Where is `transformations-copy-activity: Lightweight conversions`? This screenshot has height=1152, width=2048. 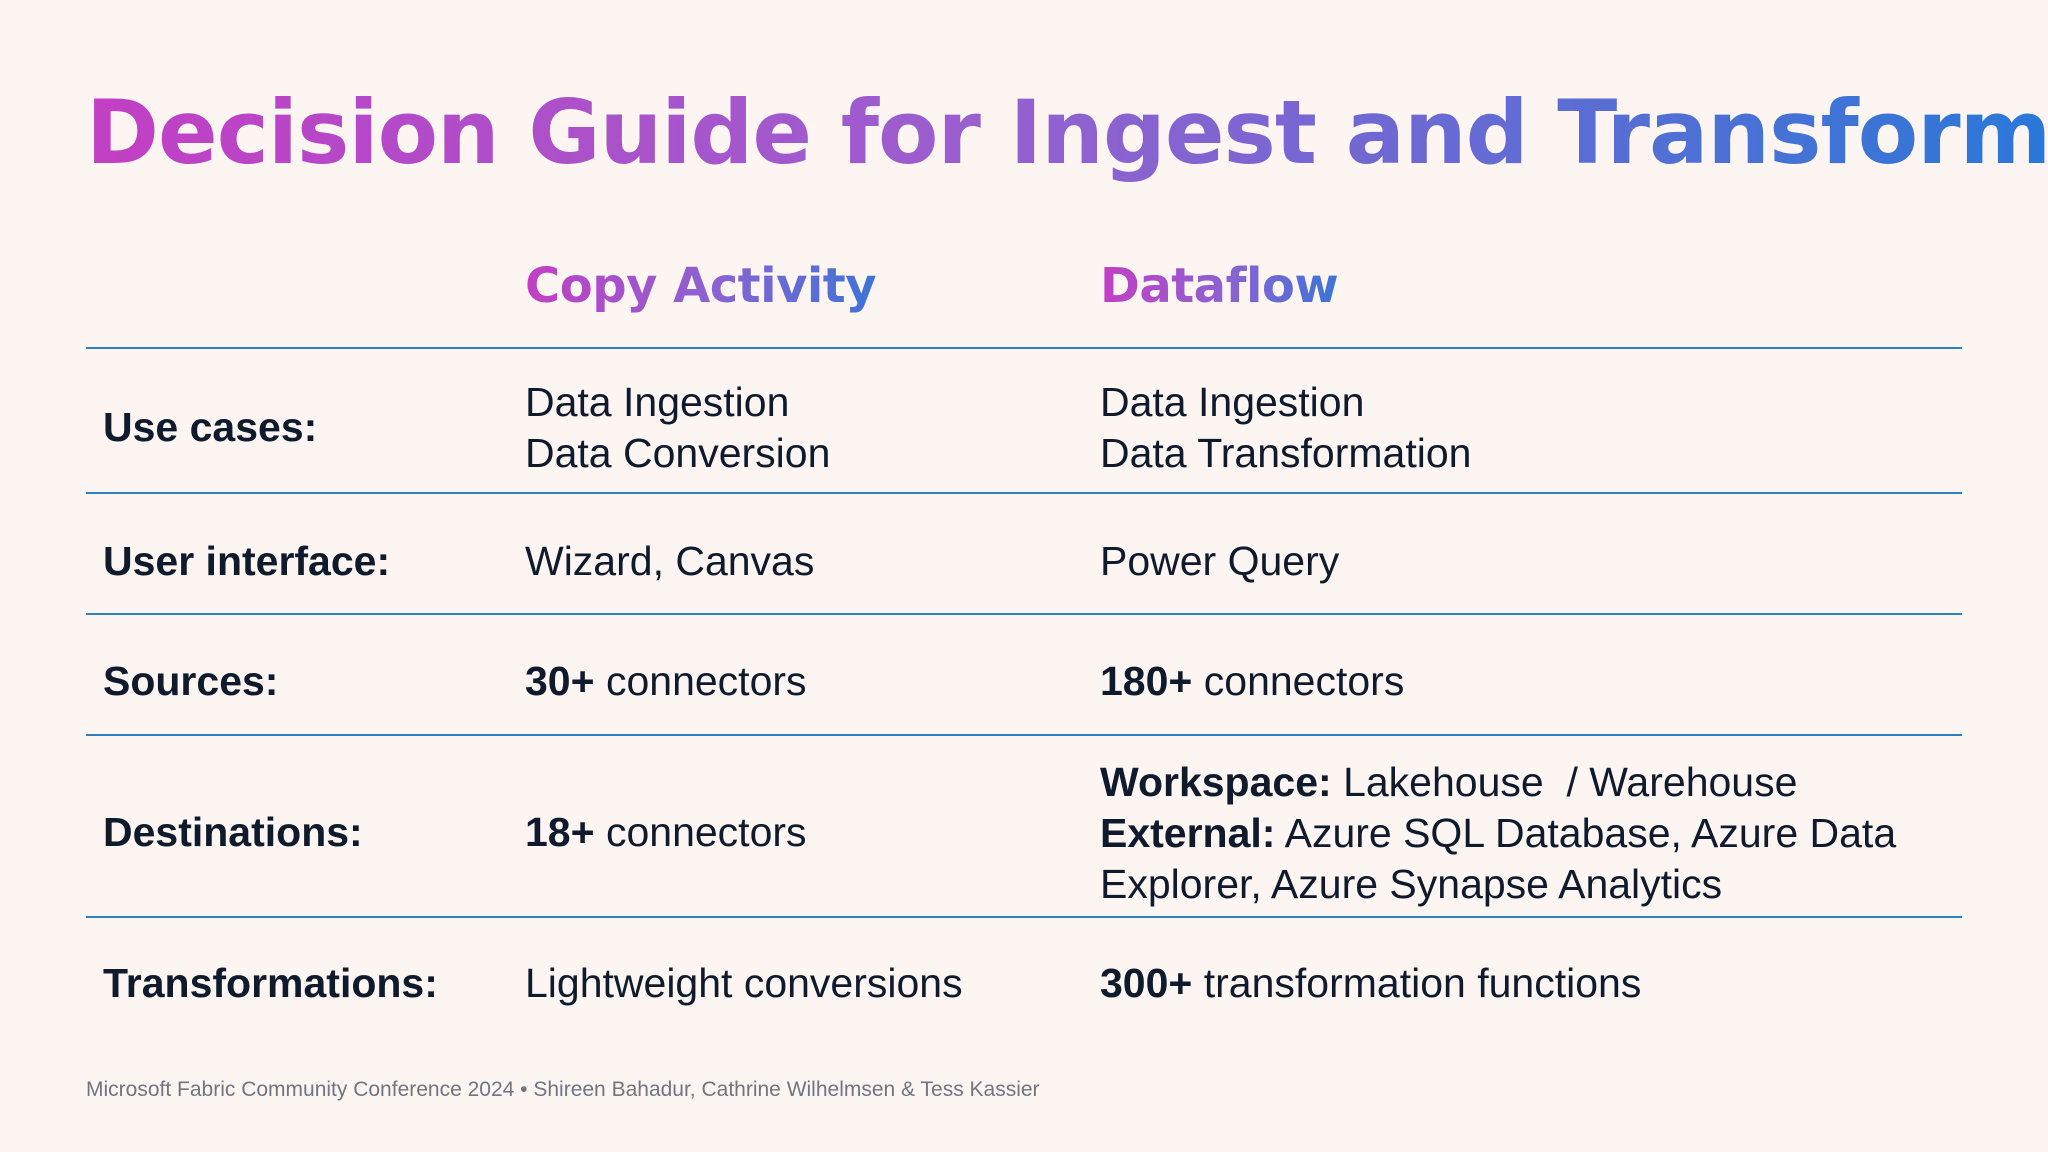 transformations-copy-activity: Lightweight conversions is located at coordinates (744, 983).